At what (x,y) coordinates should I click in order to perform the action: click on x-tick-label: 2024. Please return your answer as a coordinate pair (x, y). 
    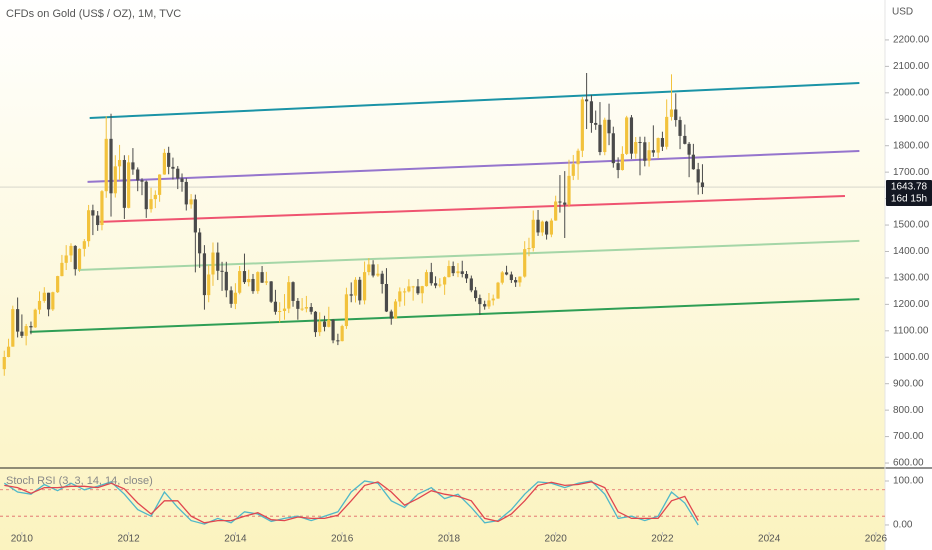
    Looking at the image, I should click on (769, 539).